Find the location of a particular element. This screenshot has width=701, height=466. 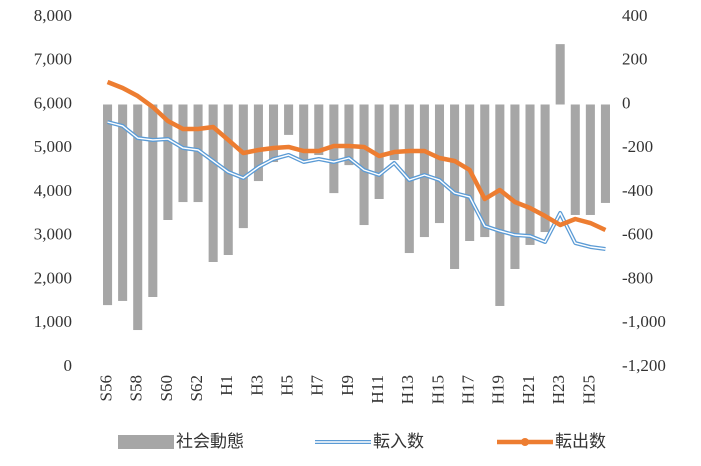

y-tick-label: 3,000 is located at coordinates (53, 234).